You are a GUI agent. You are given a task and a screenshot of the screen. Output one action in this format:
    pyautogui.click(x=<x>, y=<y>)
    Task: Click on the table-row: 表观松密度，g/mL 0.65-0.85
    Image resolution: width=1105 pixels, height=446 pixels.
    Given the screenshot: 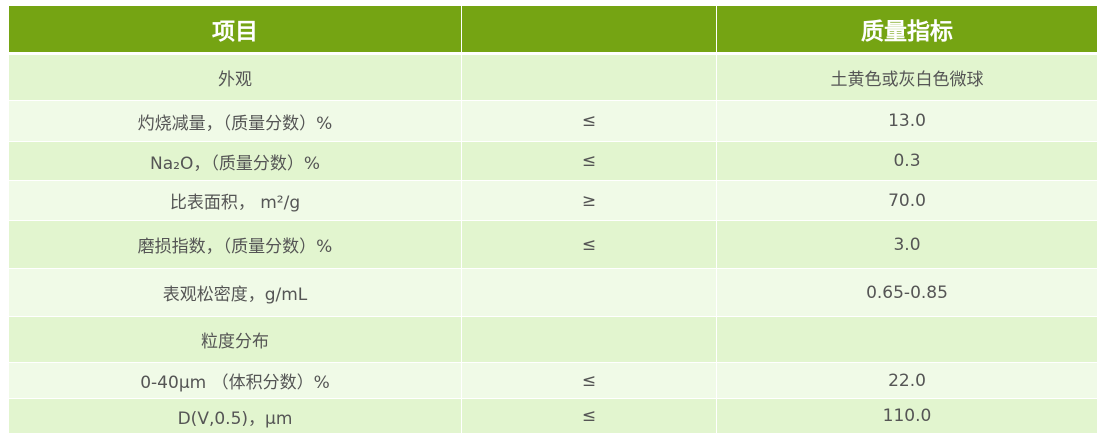 What is the action you would take?
    pyautogui.click(x=553, y=292)
    